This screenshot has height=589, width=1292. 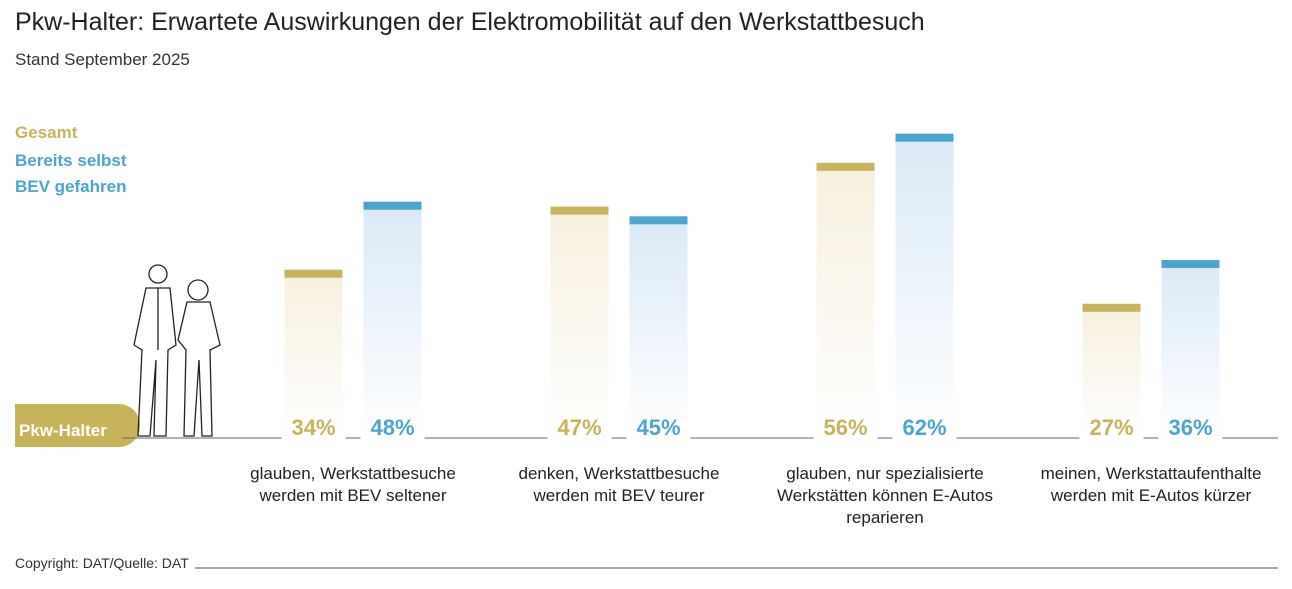 I want to click on group-pill-left, so click(x=30, y=425).